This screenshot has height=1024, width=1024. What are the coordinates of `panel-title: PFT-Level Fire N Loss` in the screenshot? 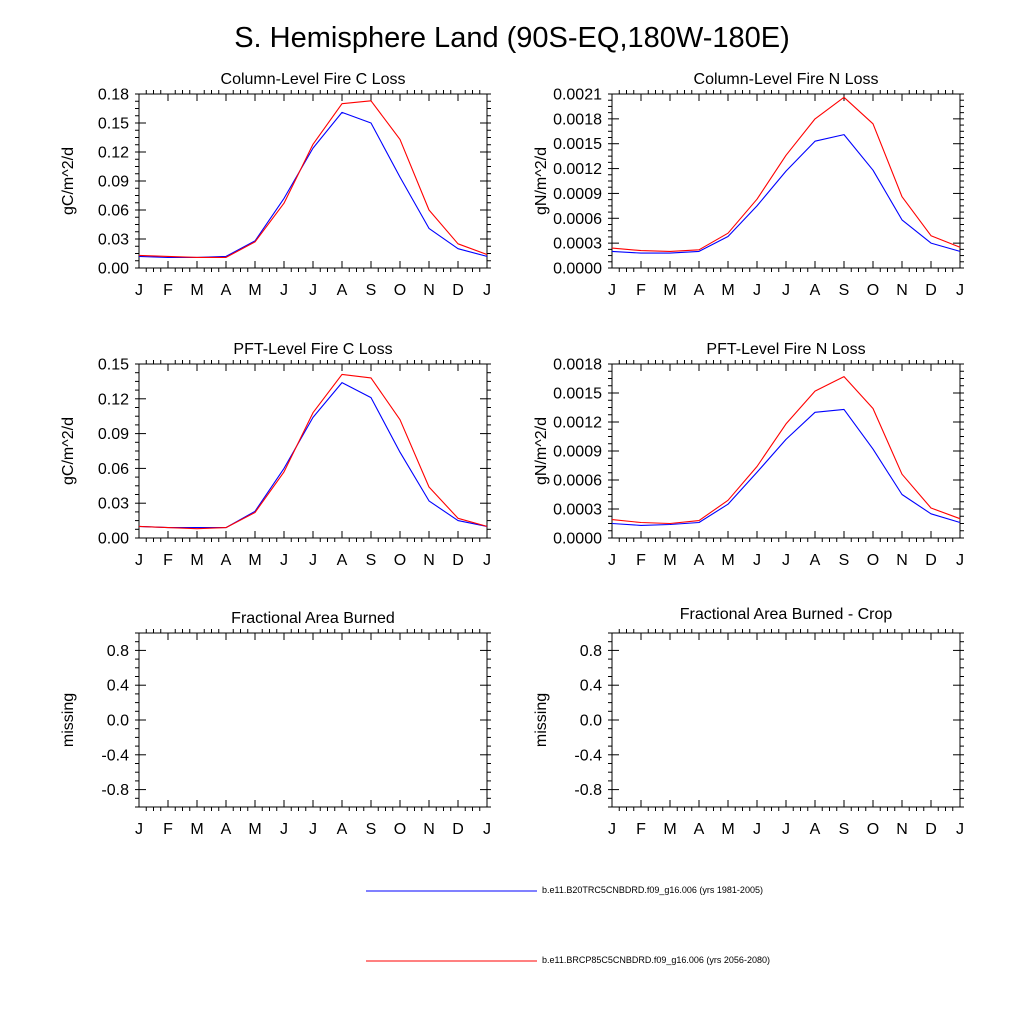 It's located at (785, 349).